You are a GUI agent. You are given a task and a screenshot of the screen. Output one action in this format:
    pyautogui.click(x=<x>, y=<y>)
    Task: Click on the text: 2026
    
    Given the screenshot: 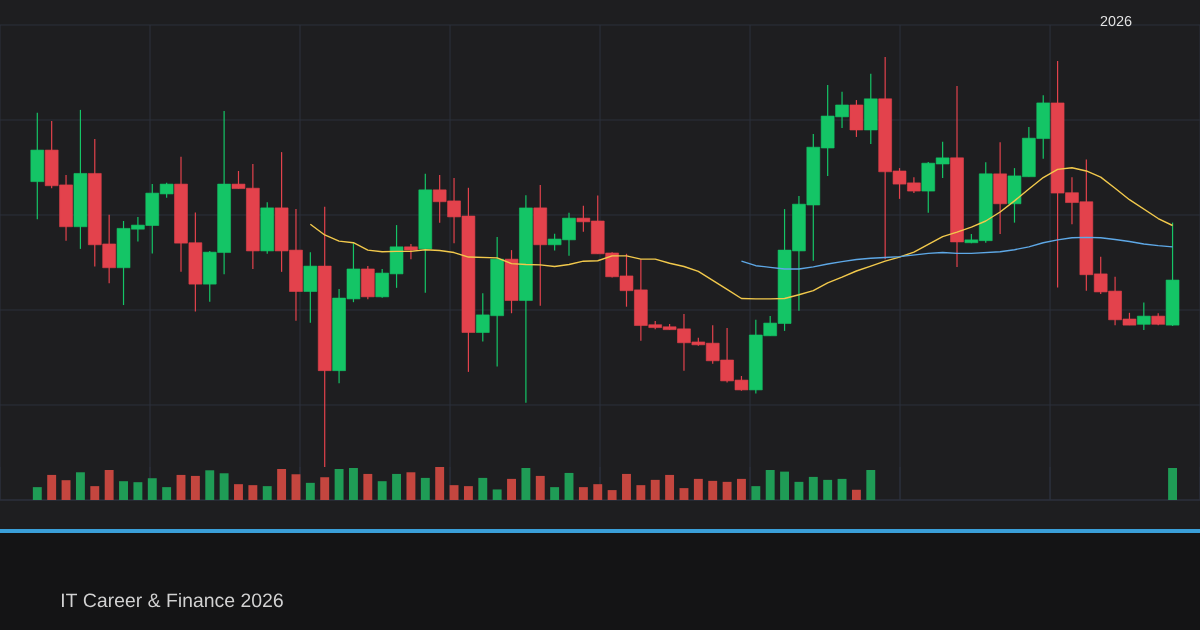 What is the action you would take?
    pyautogui.click(x=1116, y=21)
    